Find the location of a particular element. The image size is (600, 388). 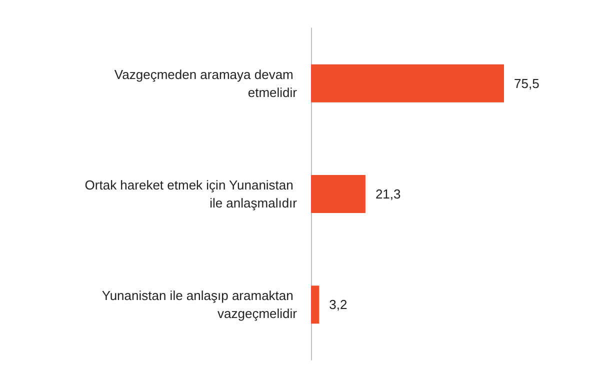

y-tick-label: Ortak hareket etmek için Yunanistan ile anlaşmalıdır is located at coordinates (191, 194).